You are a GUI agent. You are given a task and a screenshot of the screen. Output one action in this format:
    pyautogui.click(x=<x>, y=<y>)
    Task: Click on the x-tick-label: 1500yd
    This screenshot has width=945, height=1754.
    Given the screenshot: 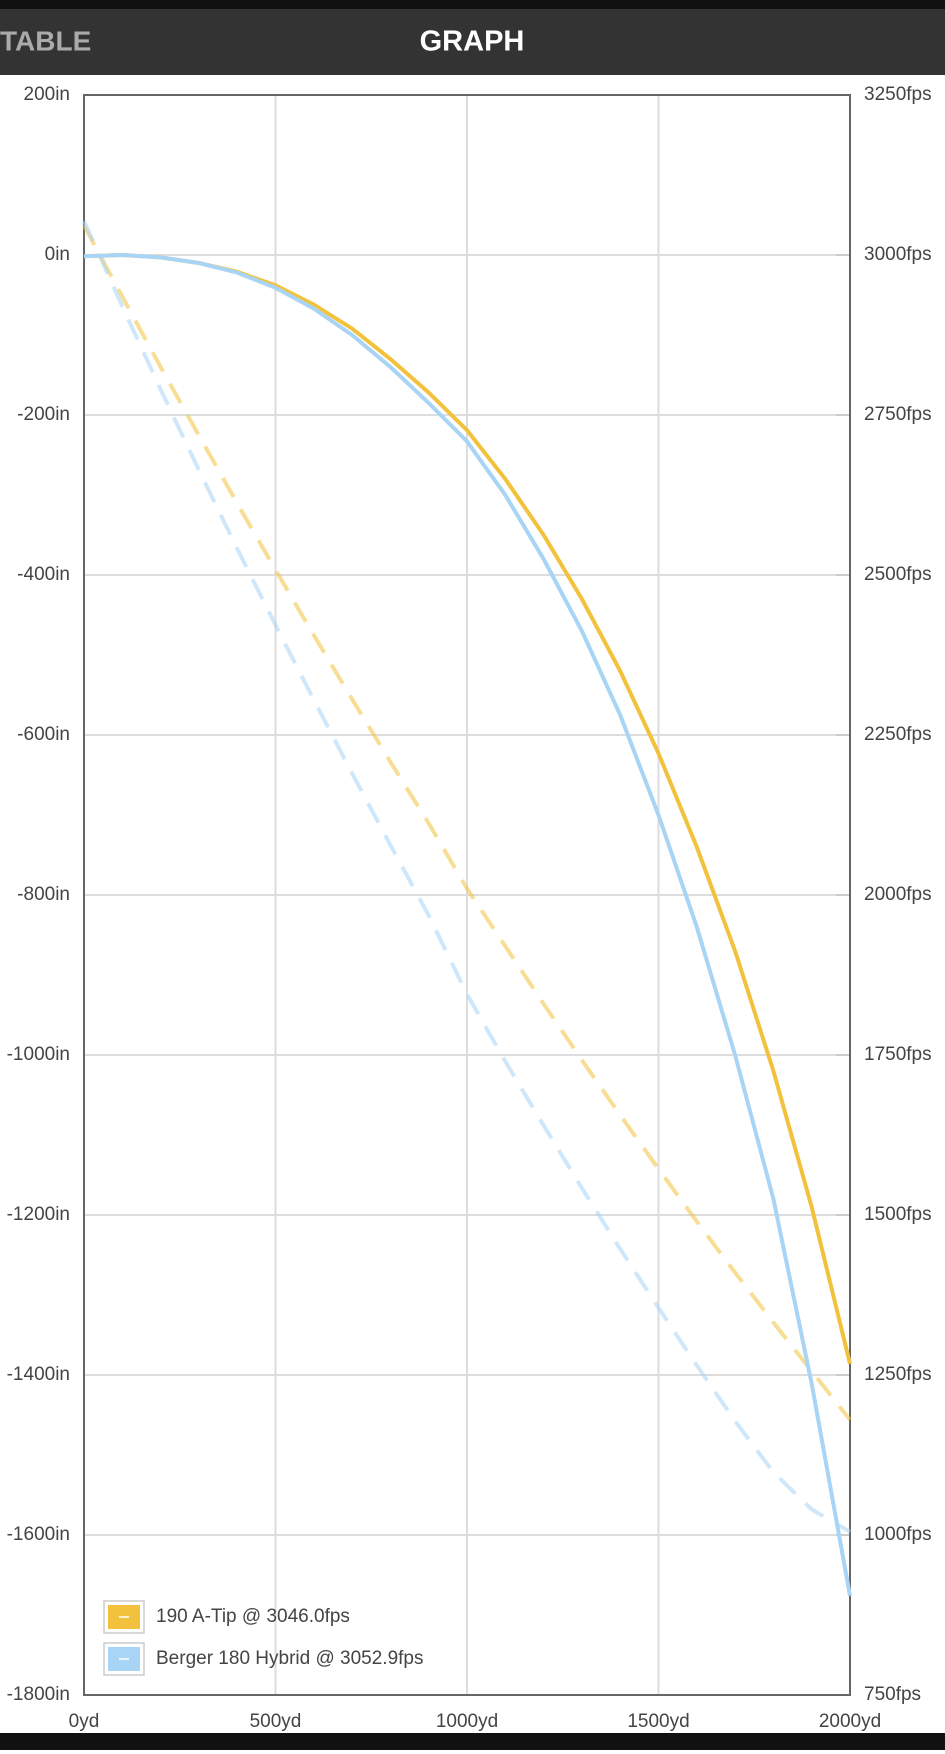 What is the action you would take?
    pyautogui.click(x=658, y=1721)
    